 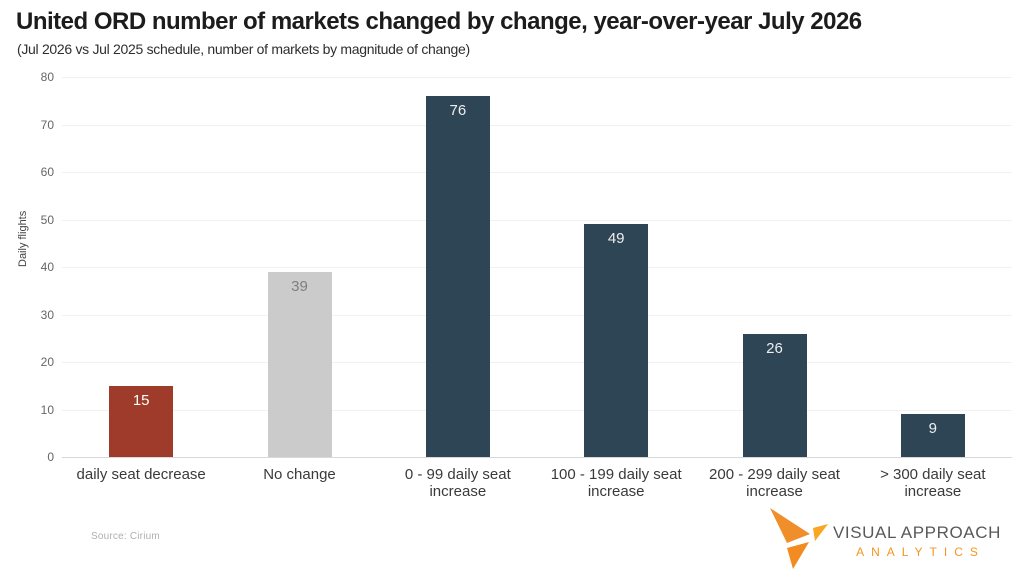 I want to click on bar-value-label: 26, so click(x=774, y=348).